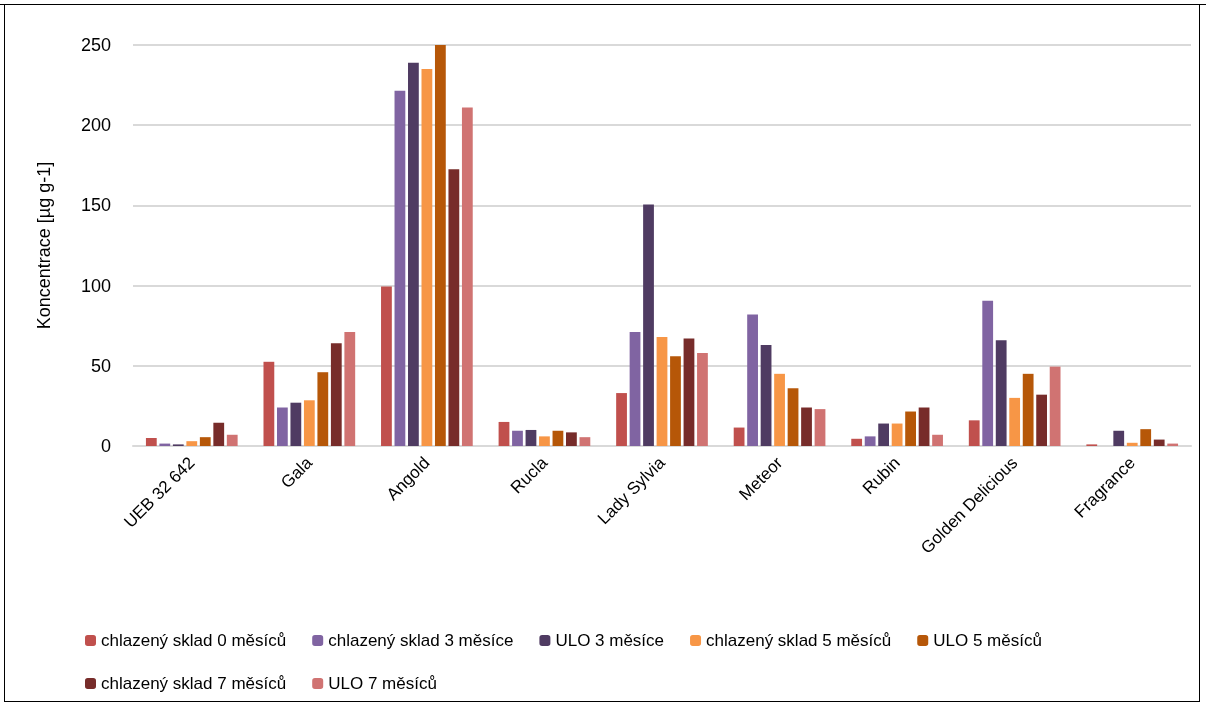 Image resolution: width=1206 pixels, height=706 pixels. I want to click on legend-label: chlazený sklad 0 měsíců, so click(194, 640).